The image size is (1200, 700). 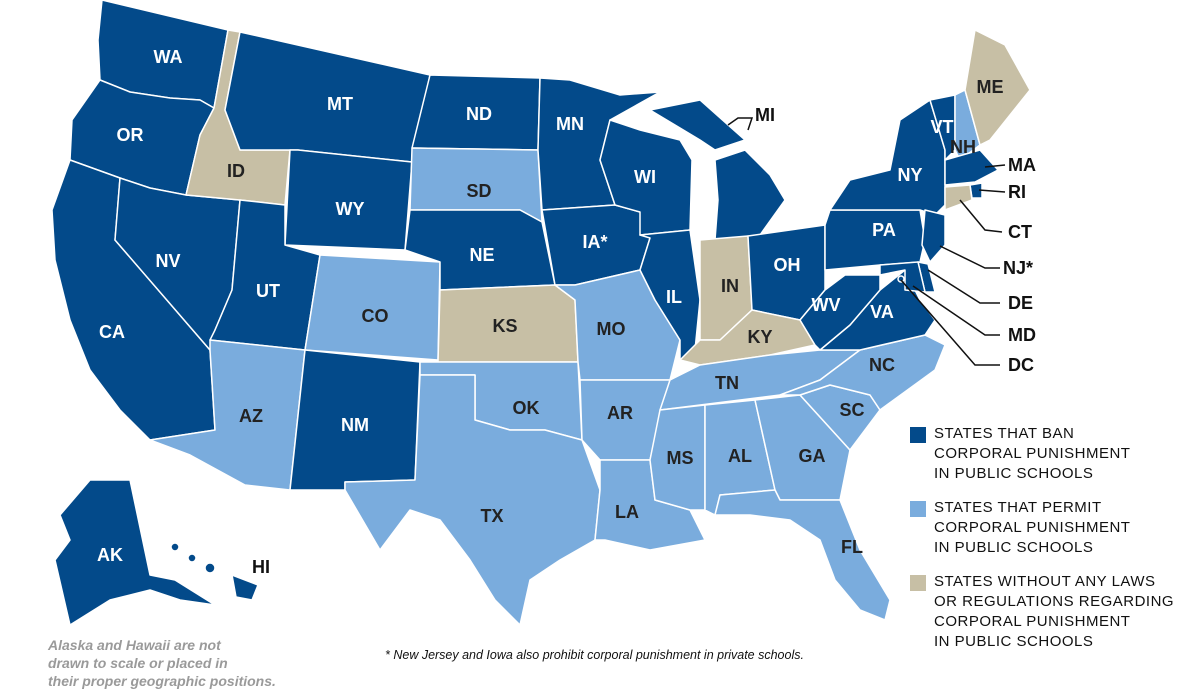 What do you see at coordinates (1022, 335) in the screenshot?
I see `label-md: MD` at bounding box center [1022, 335].